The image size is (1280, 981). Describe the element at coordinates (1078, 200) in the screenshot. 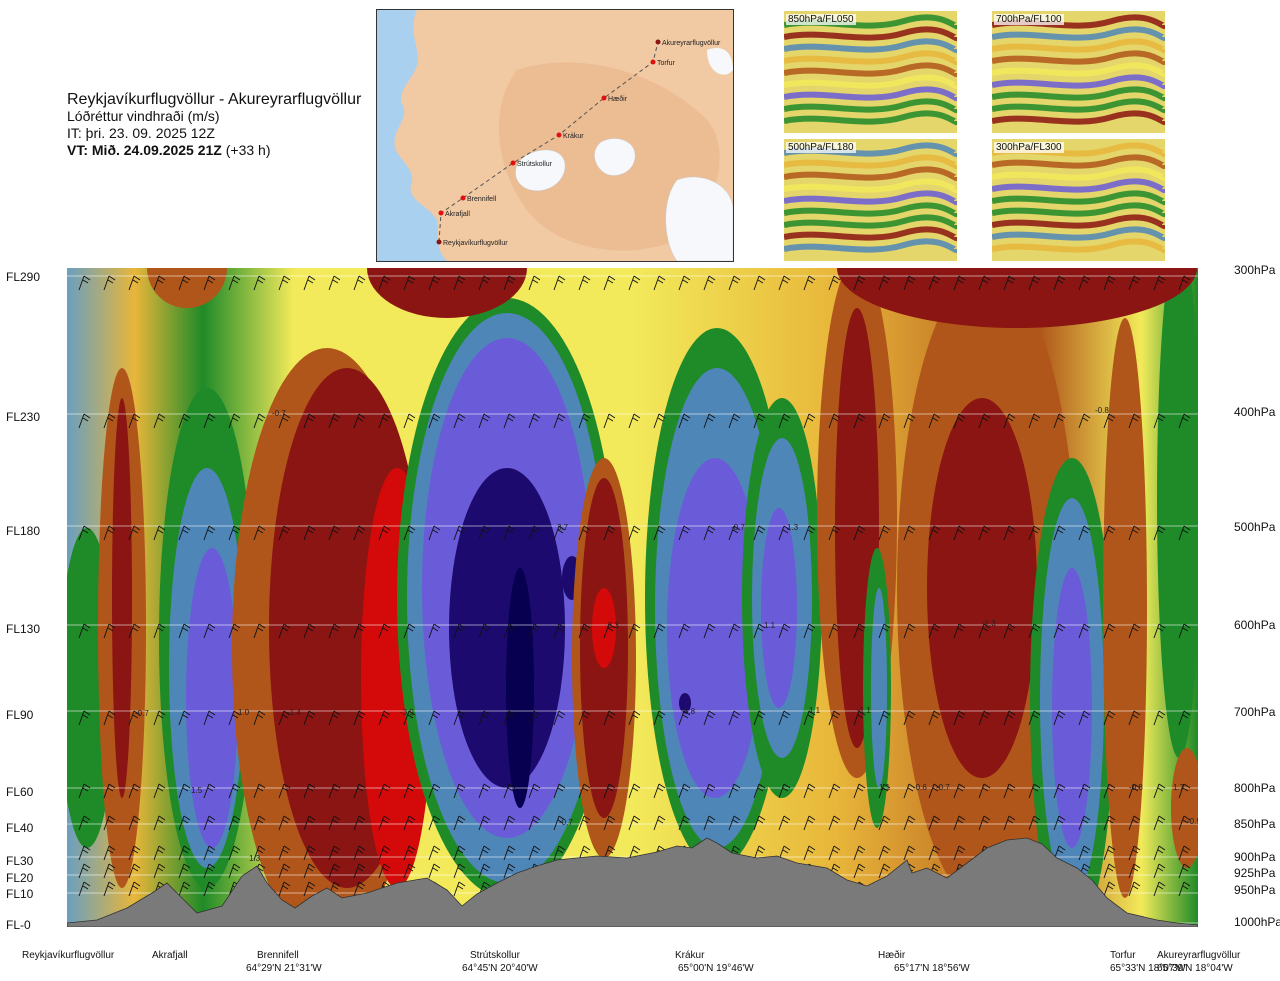

I see `wind-thumbnail: 300hPa/FL300` at that location.